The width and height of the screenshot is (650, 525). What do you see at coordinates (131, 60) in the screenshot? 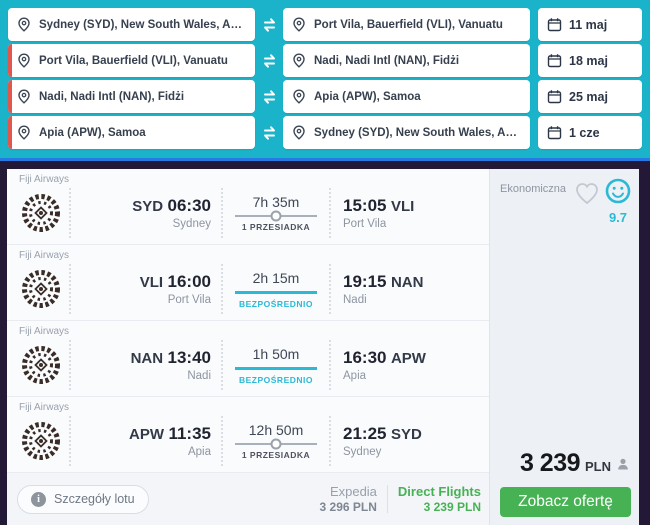
I see `origin-input-2: Port Vila, Bauerfield (VLI), Vanuatu` at bounding box center [131, 60].